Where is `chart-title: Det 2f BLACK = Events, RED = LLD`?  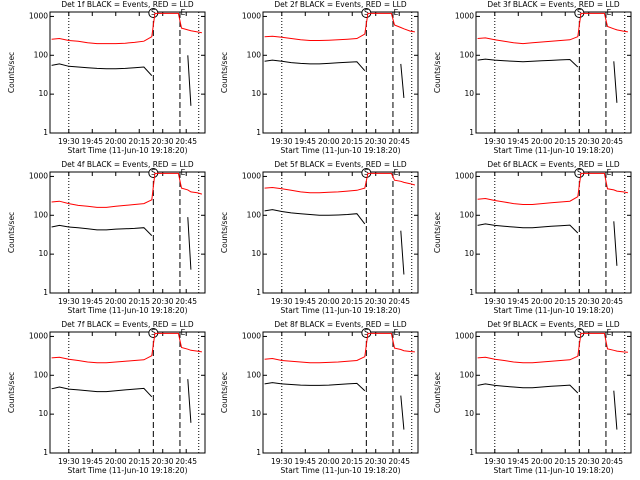
chart-title: Det 2f BLACK = Events, RED = LLD is located at coordinates (340, 4).